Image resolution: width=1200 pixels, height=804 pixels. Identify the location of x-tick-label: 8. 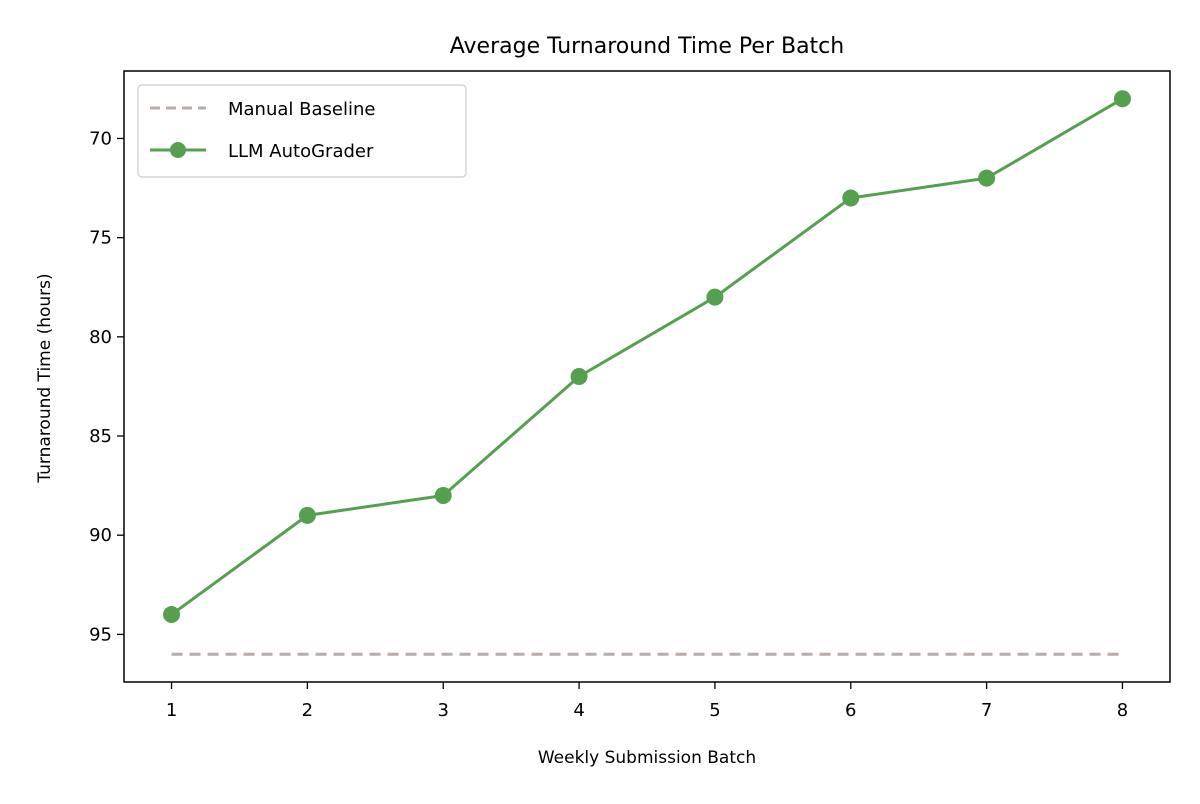
(1122, 710).